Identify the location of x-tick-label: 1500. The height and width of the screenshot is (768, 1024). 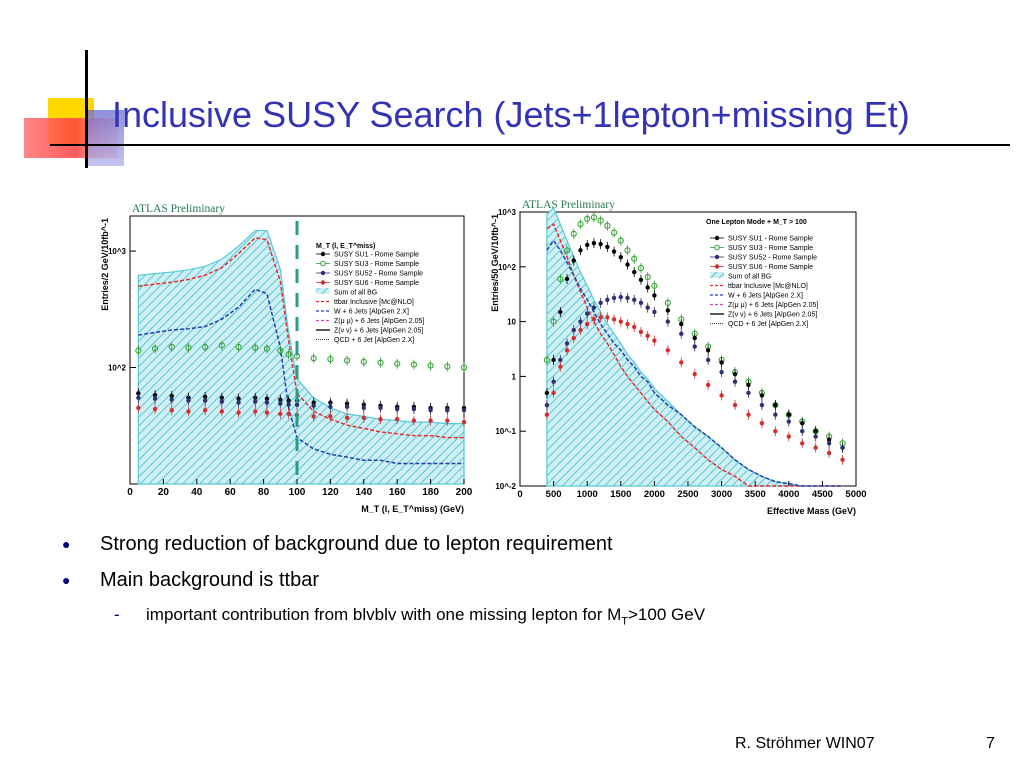
(620, 494).